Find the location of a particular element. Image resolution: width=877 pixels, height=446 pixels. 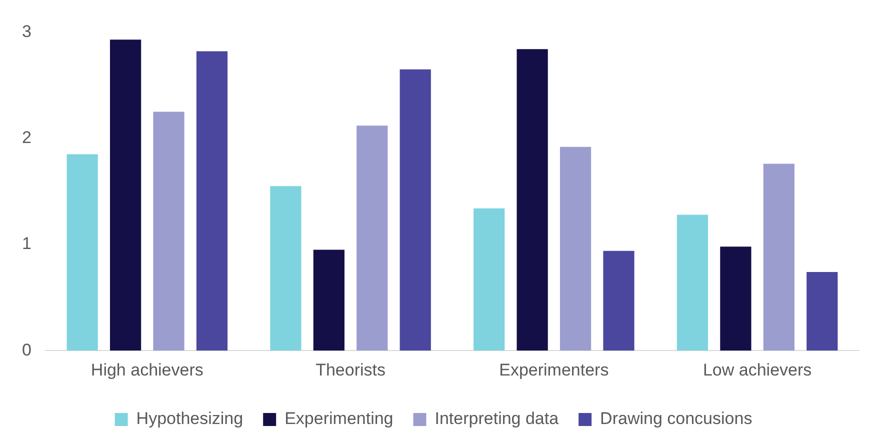

x-tick-label: Theorists is located at coordinates (351, 370).